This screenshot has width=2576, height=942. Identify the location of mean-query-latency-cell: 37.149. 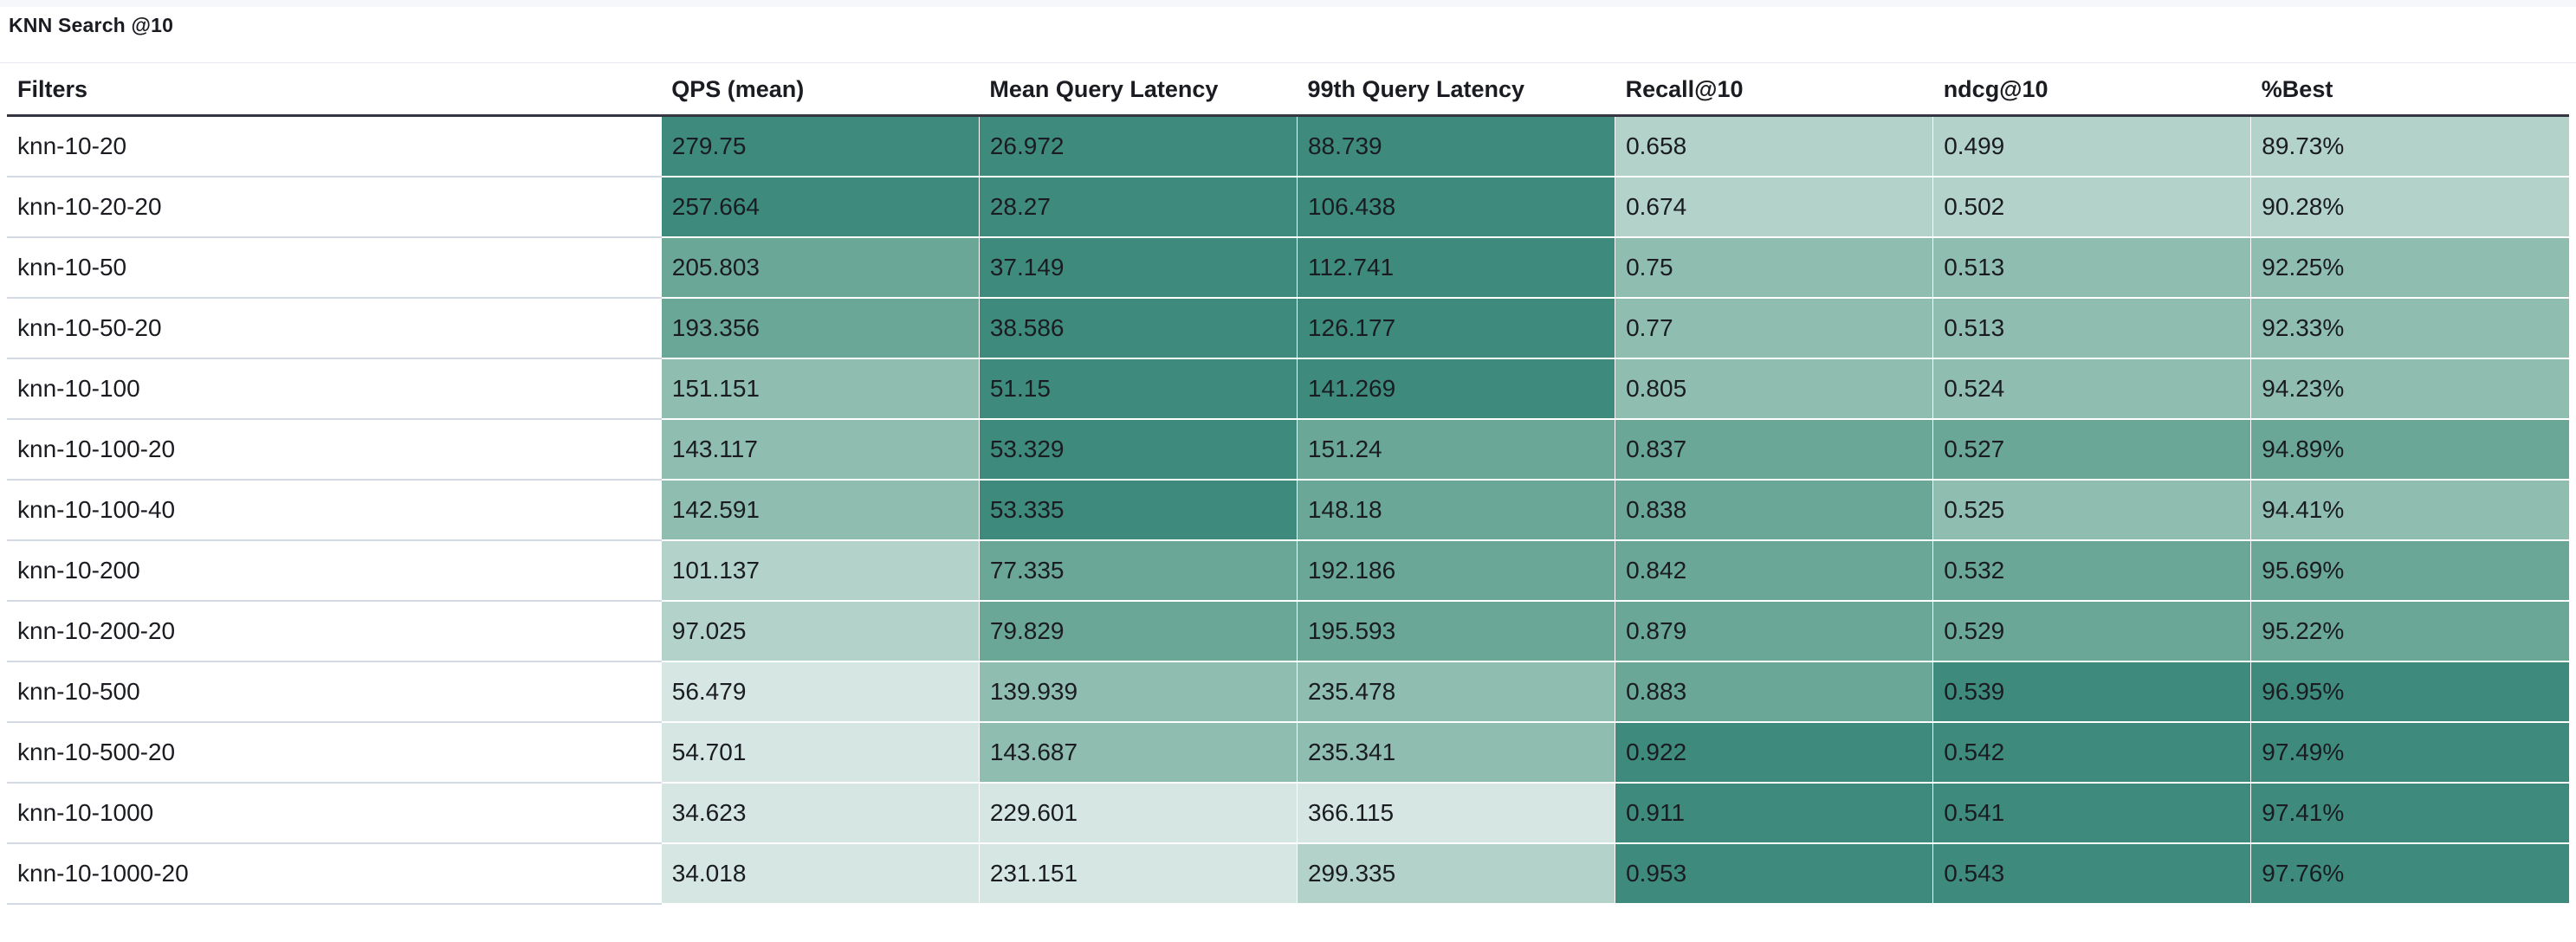
(1138, 267).